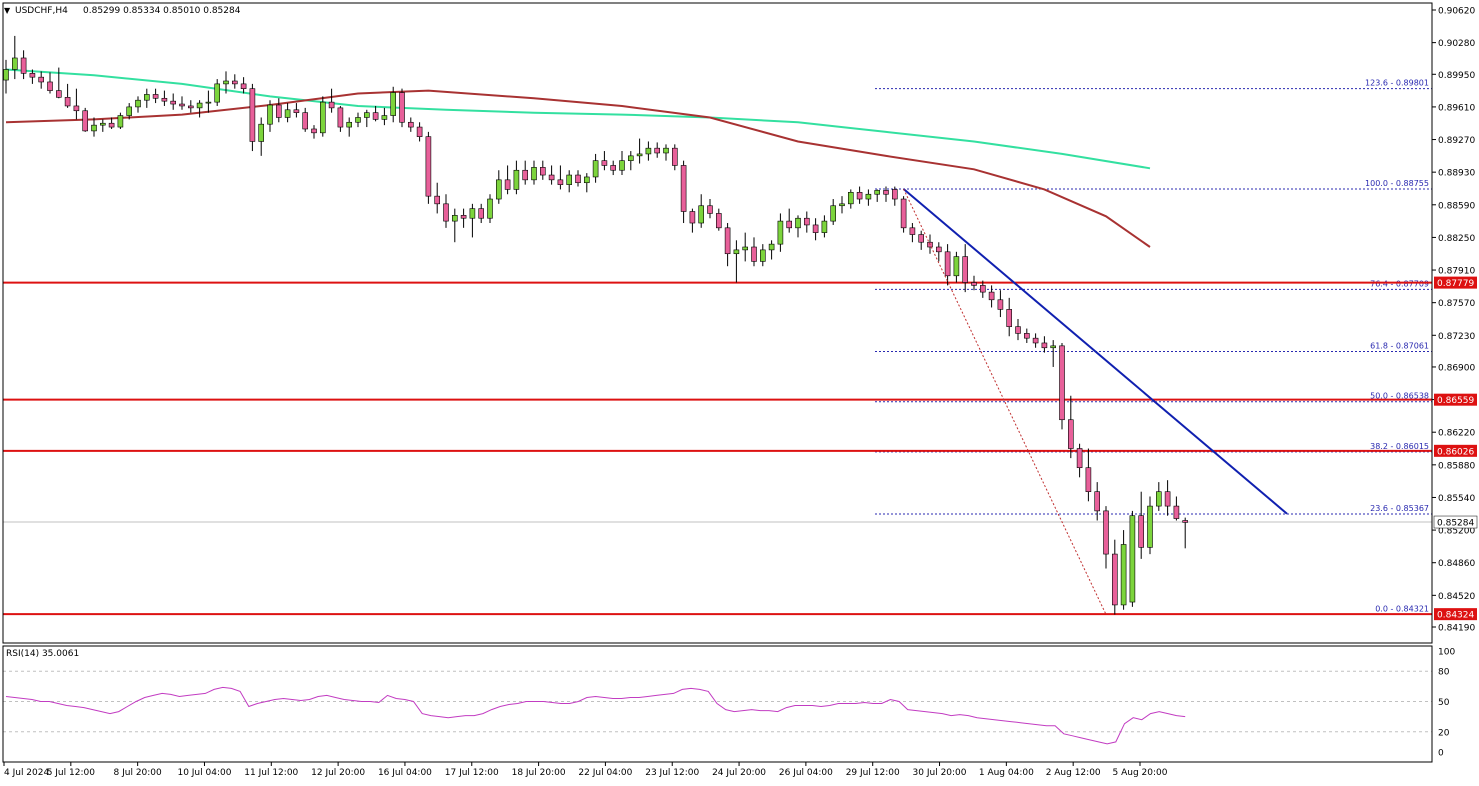 The height and width of the screenshot is (786, 1479). I want to click on y-tick-label: 0.88590, so click(1456, 206).